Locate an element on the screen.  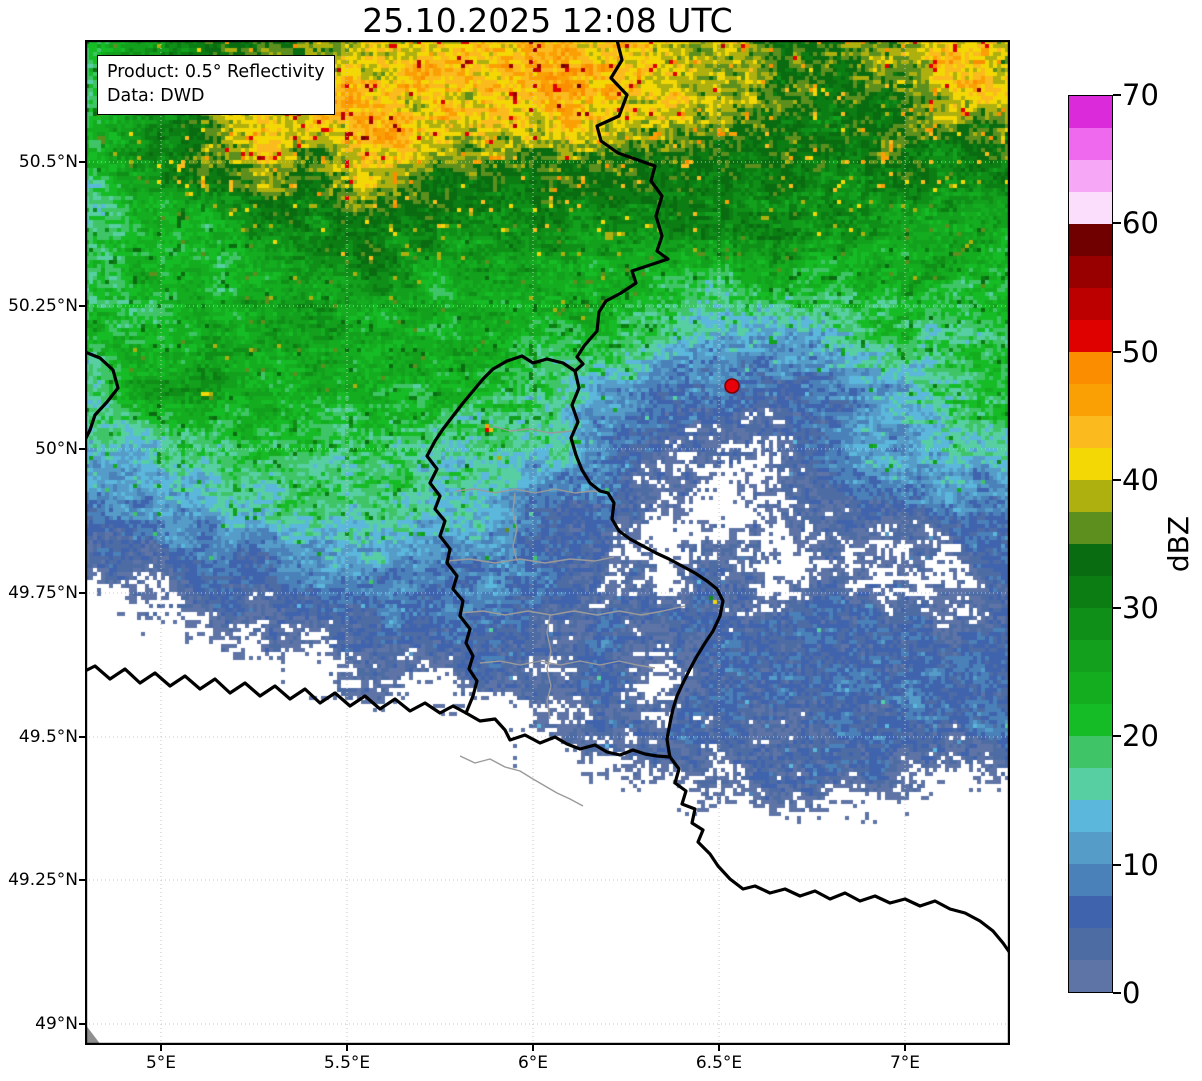
figure-title: 25.10.2025 12:08 UTC is located at coordinates (547, 20).